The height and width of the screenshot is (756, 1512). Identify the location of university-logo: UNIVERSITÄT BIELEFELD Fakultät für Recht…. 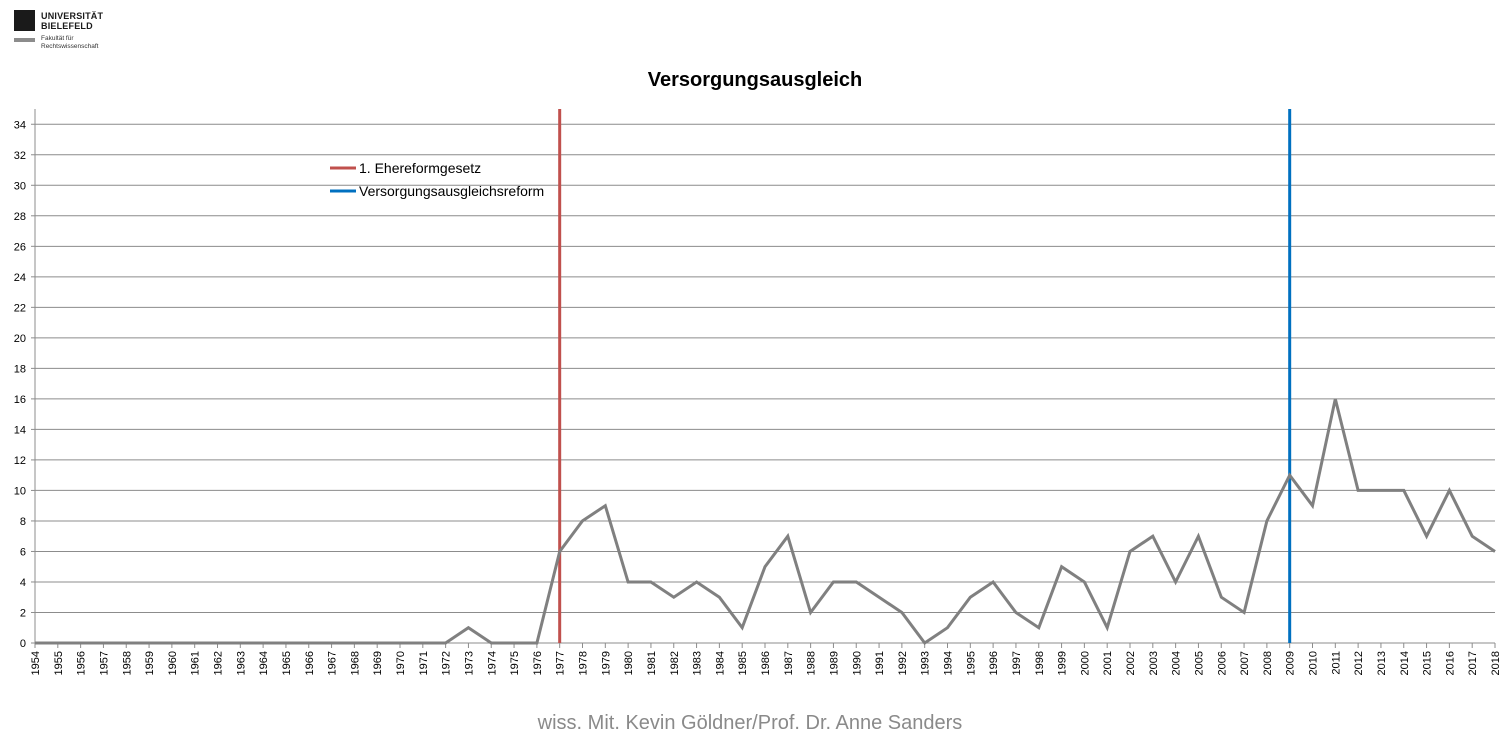
(74, 31).